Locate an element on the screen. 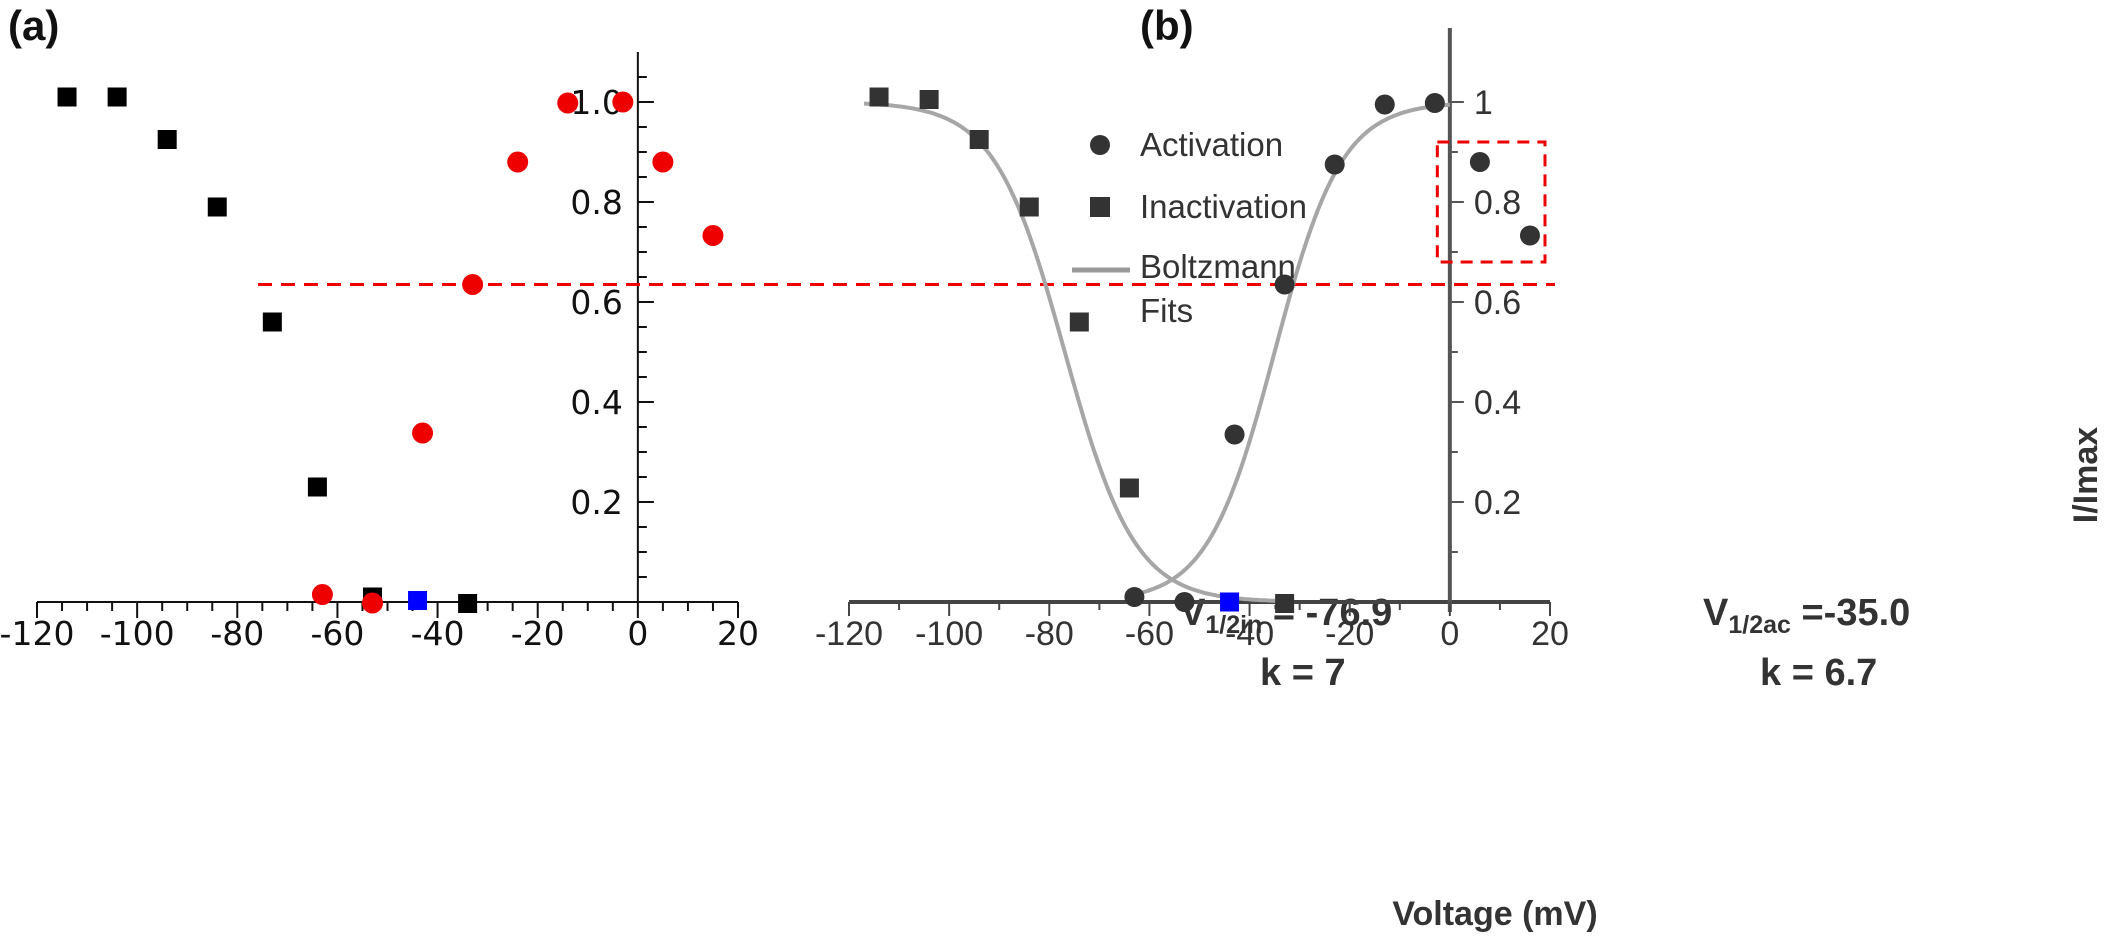  annotation-activation-k: k = 6.7 is located at coordinates (1818, 673).